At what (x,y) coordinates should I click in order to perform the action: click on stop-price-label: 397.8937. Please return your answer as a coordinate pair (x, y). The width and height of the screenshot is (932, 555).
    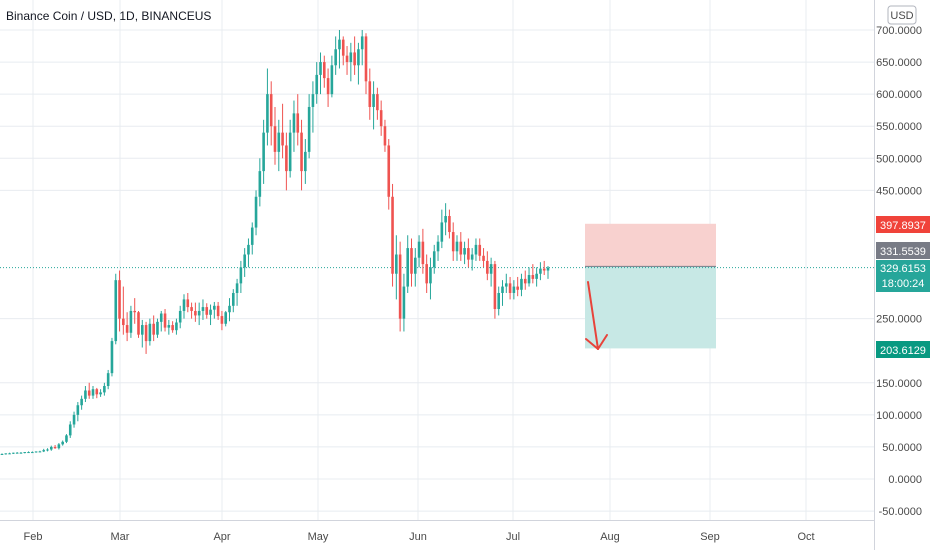
    Looking at the image, I should click on (903, 224).